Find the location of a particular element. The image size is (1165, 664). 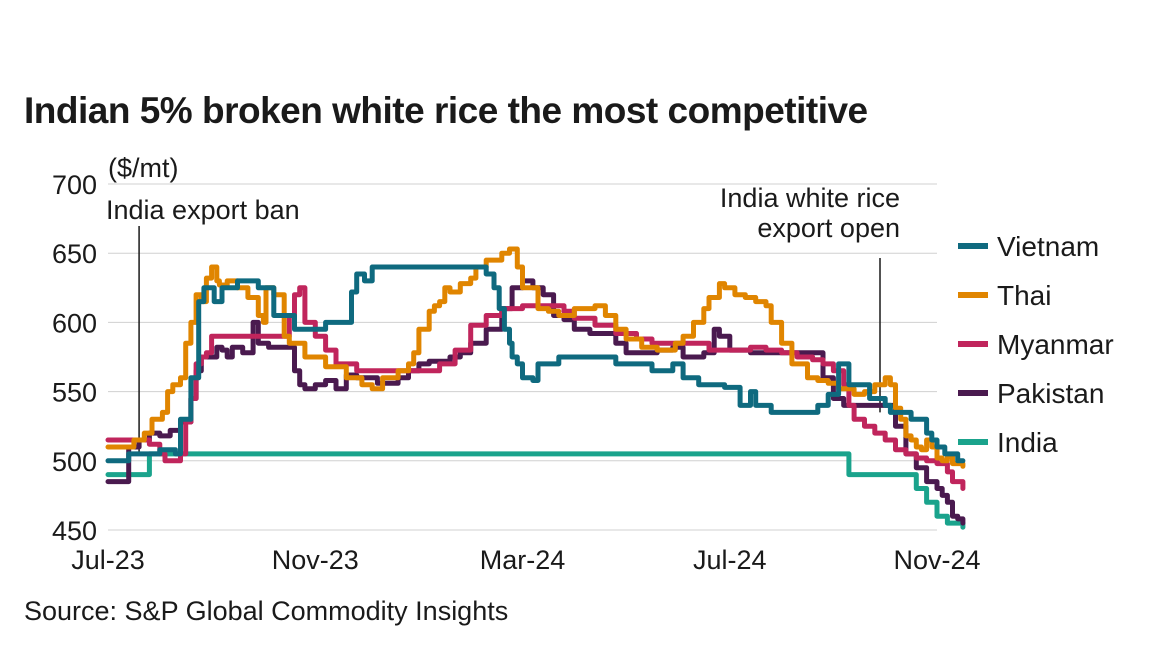

x-tick-label-jul-23: Jul-23 is located at coordinates (108, 560).